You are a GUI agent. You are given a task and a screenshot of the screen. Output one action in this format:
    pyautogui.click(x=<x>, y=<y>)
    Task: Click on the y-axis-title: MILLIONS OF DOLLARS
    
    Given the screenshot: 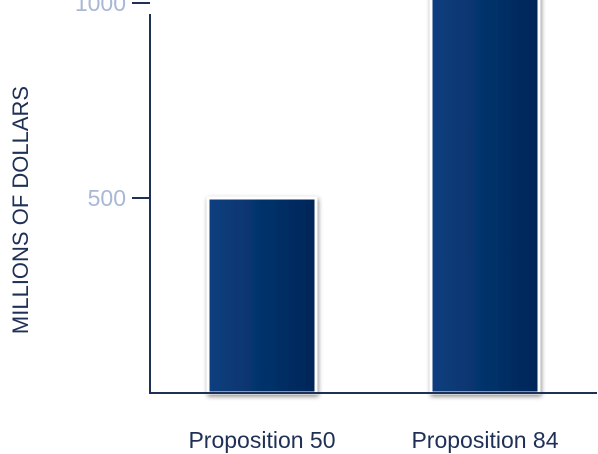 What is the action you would take?
    pyautogui.click(x=20, y=210)
    